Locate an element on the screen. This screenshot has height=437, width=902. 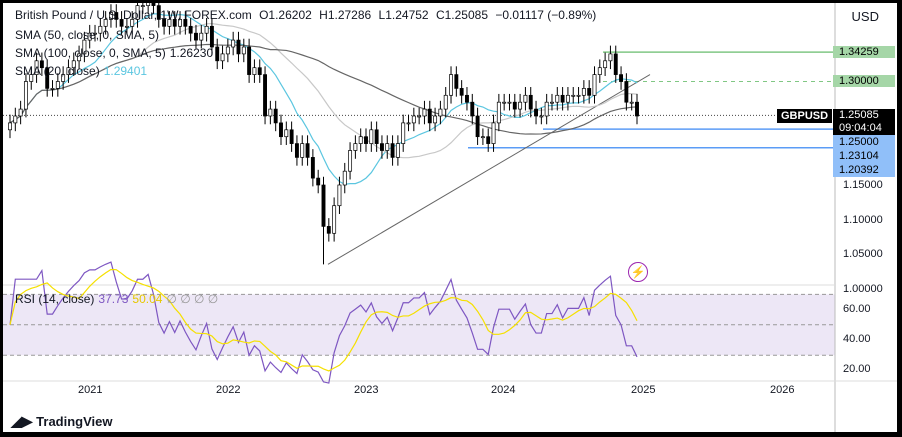
time-tick: 2022 is located at coordinates (228, 390).